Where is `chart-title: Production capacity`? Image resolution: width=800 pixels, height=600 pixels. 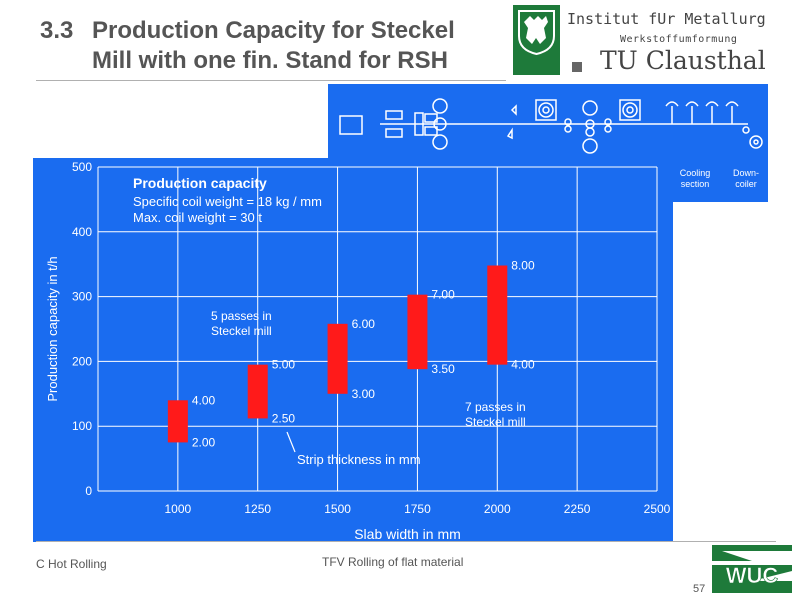
chart-title: Production capacity is located at coordinates (200, 183).